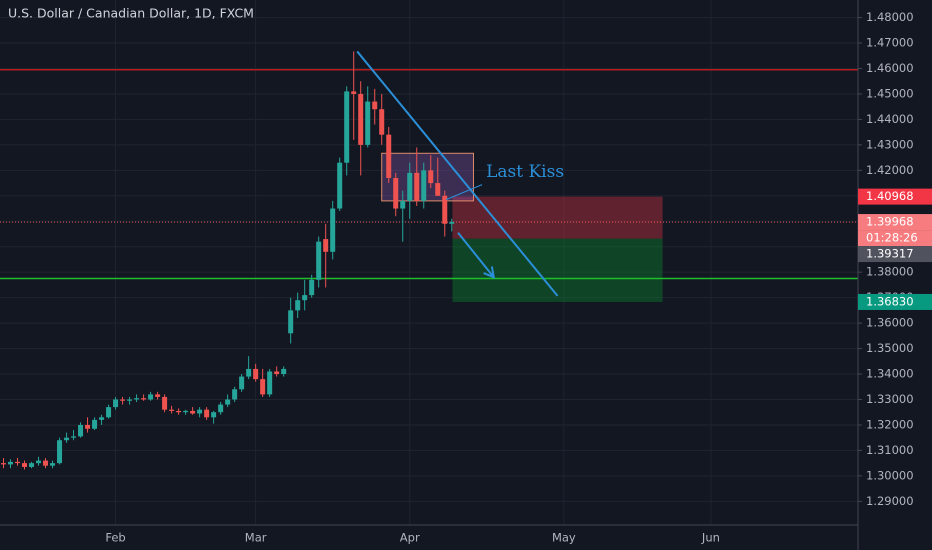  Describe the element at coordinates (890, 301) in the screenshot. I see `price-badge-label: 1.36830` at that location.